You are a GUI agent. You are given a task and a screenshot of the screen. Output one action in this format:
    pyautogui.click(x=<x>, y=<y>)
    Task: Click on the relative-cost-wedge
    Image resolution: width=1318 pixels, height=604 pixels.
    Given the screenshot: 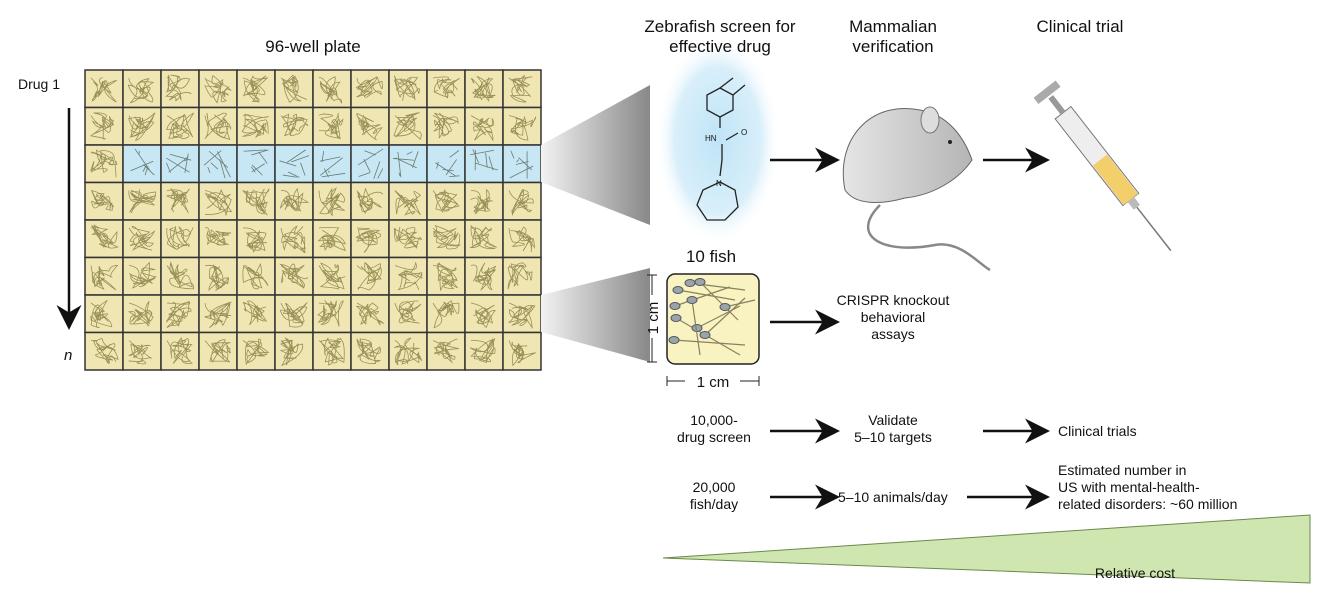 What is the action you would take?
    pyautogui.click(x=986, y=549)
    